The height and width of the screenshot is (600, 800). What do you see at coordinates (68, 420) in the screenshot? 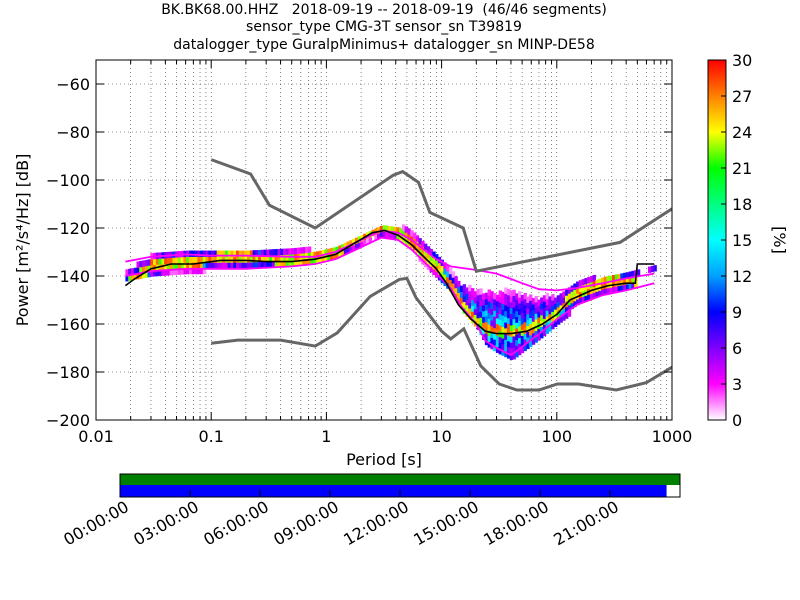
I see `y-tick-label: −200` at bounding box center [68, 420].